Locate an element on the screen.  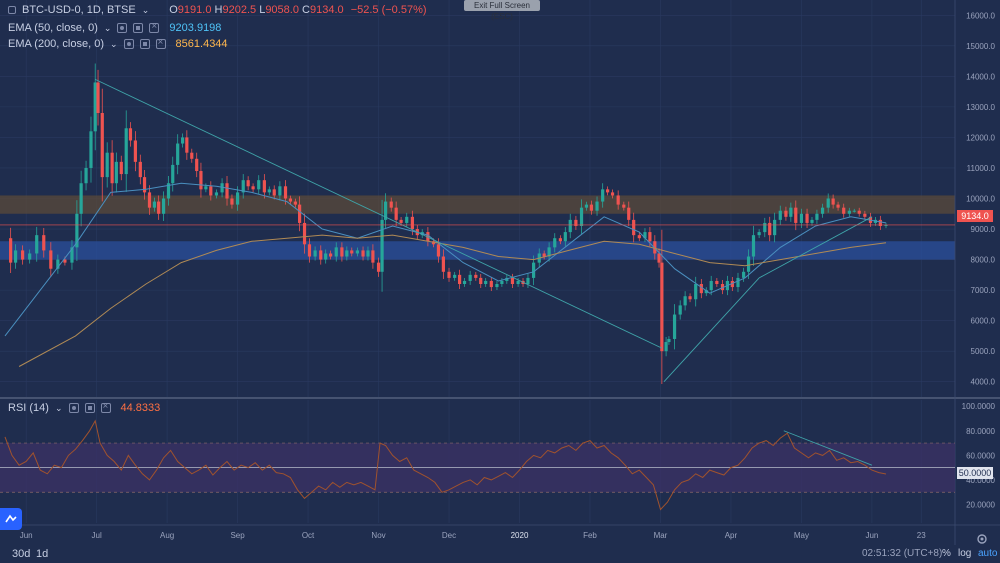
auto-toggle: auto is located at coordinates (988, 553).